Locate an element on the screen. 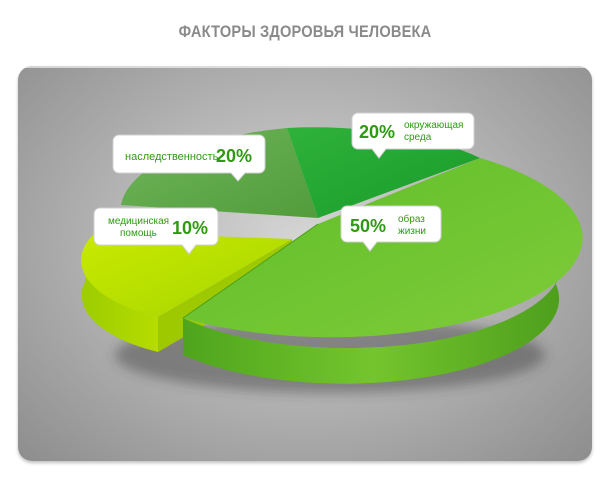 This screenshot has width=610, height=479. label-environment-line2: среда is located at coordinates (418, 137).